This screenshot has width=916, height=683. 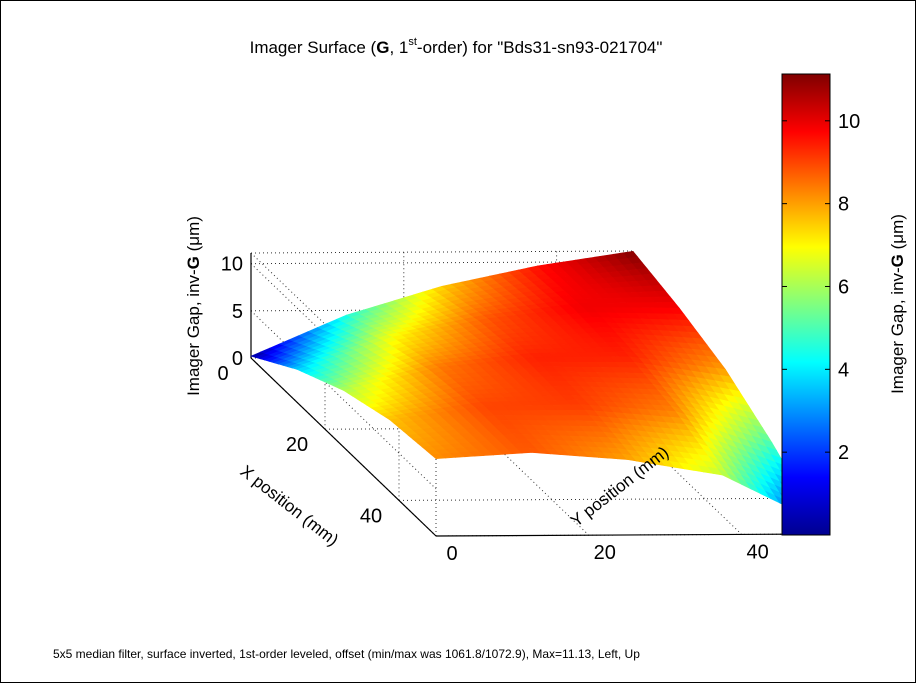 I want to click on z-tick-label: 10, so click(x=232, y=265).